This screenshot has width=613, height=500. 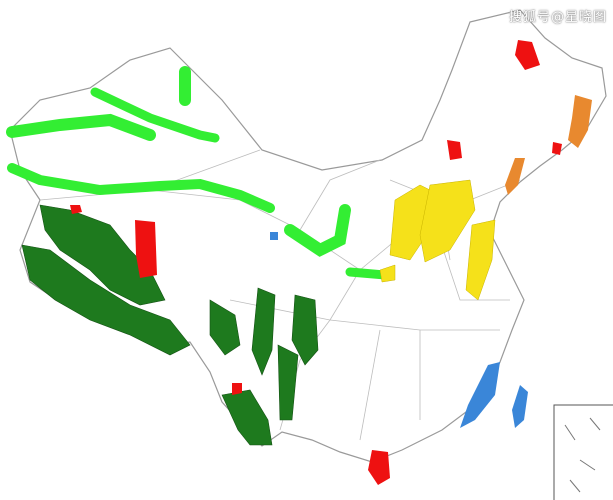 I want to click on region-tibet-north, so click(x=102, y=255).